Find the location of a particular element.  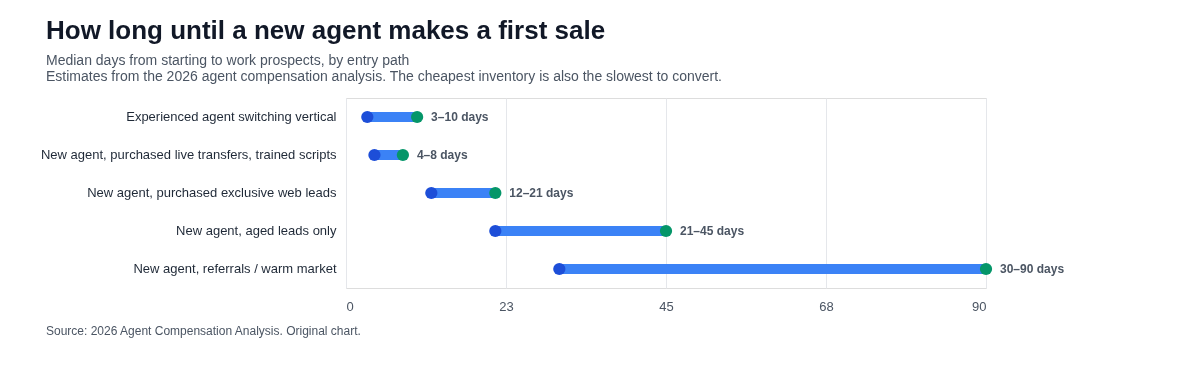

source-note: Source: 2026 Agent Compensation Analysis. Original chart. is located at coordinates (203, 331).